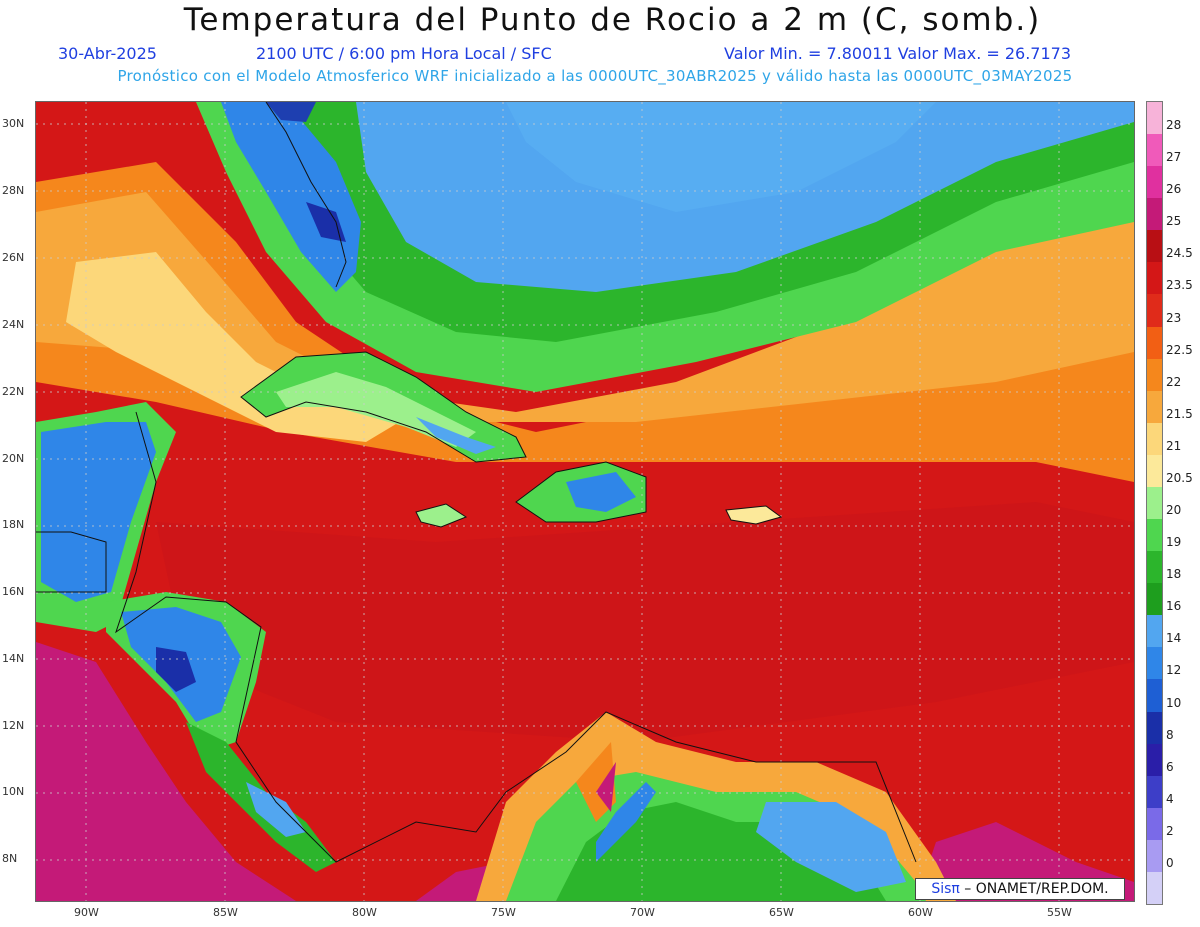  I want to click on lon-label: 70W, so click(642, 912).